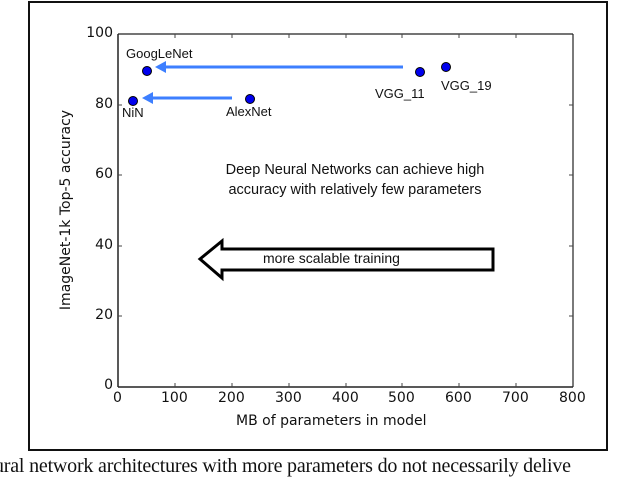 Image resolution: width=640 pixels, height=479 pixels. I want to click on point-googlenet, so click(147, 71).